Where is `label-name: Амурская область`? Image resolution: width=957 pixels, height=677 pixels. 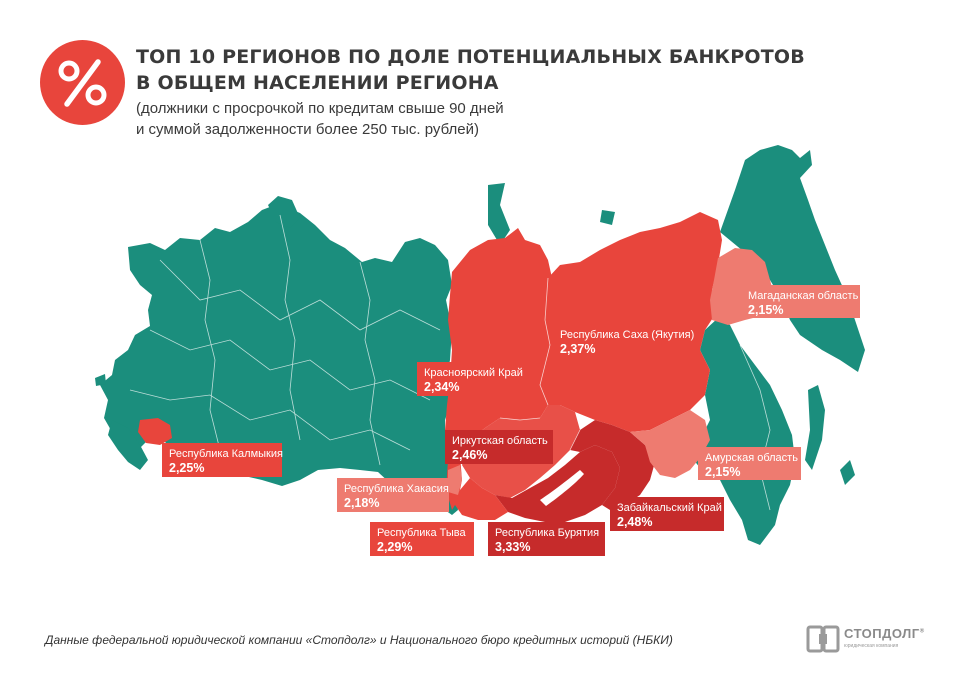
label-name: Амурская область is located at coordinates (751, 458).